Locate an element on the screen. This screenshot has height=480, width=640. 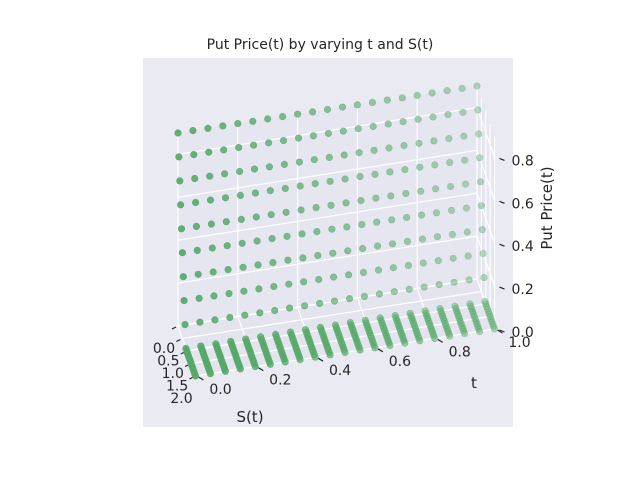
z-tick-label: 0.2 is located at coordinates (523, 290).